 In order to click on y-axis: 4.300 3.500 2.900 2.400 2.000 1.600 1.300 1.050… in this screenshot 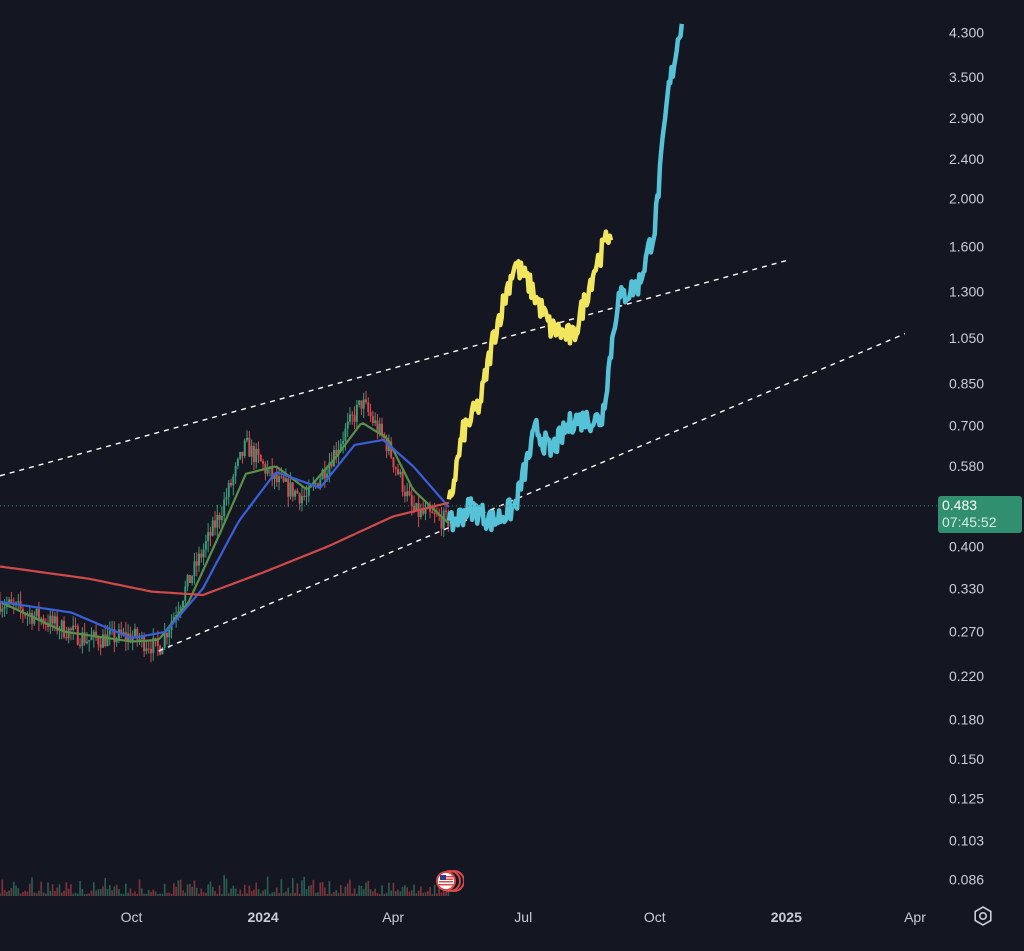, I will do `click(966, 456)`.